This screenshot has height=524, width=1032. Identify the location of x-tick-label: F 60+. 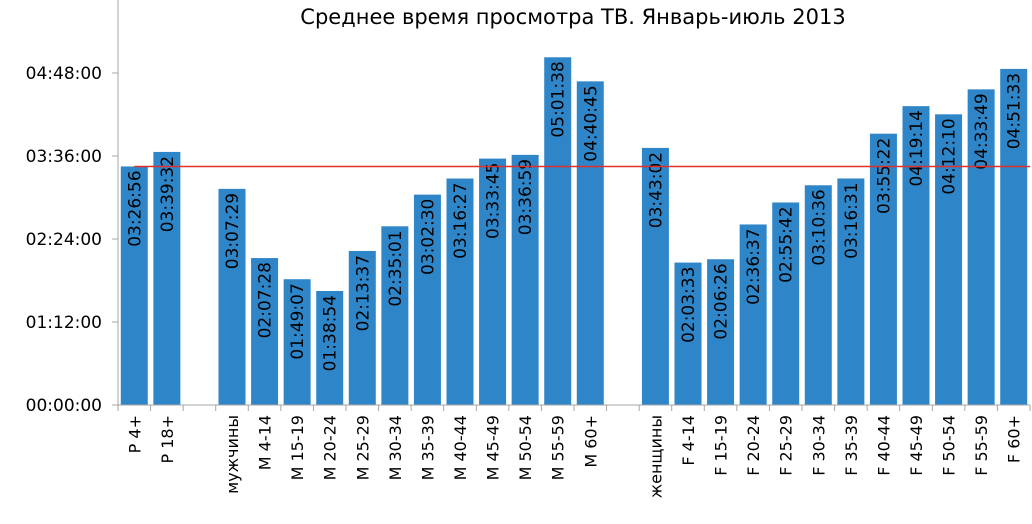
(1014, 439).